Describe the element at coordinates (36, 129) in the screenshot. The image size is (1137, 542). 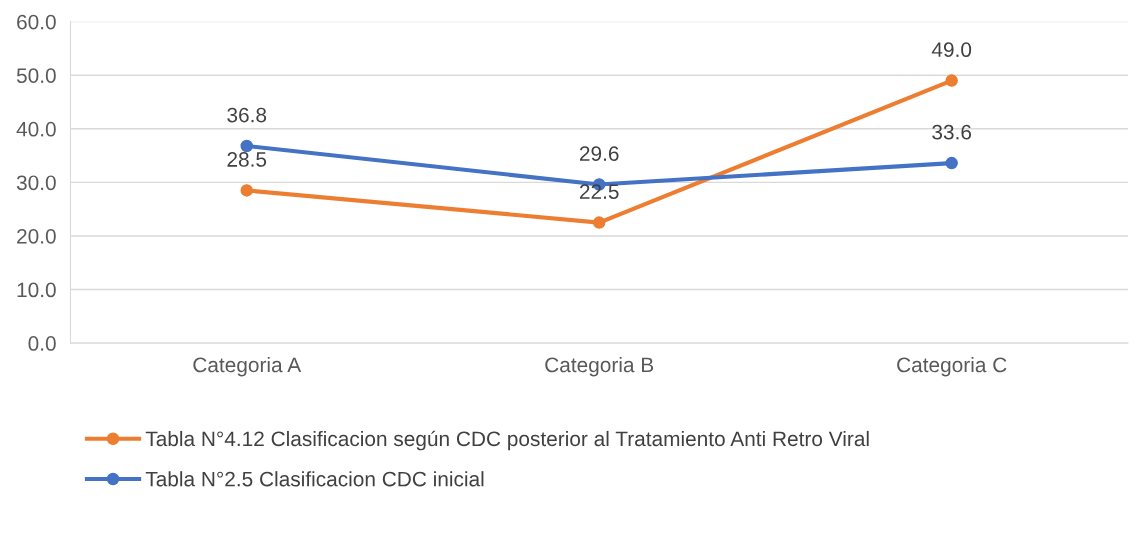
I see `y-tick-label: 40.0` at that location.